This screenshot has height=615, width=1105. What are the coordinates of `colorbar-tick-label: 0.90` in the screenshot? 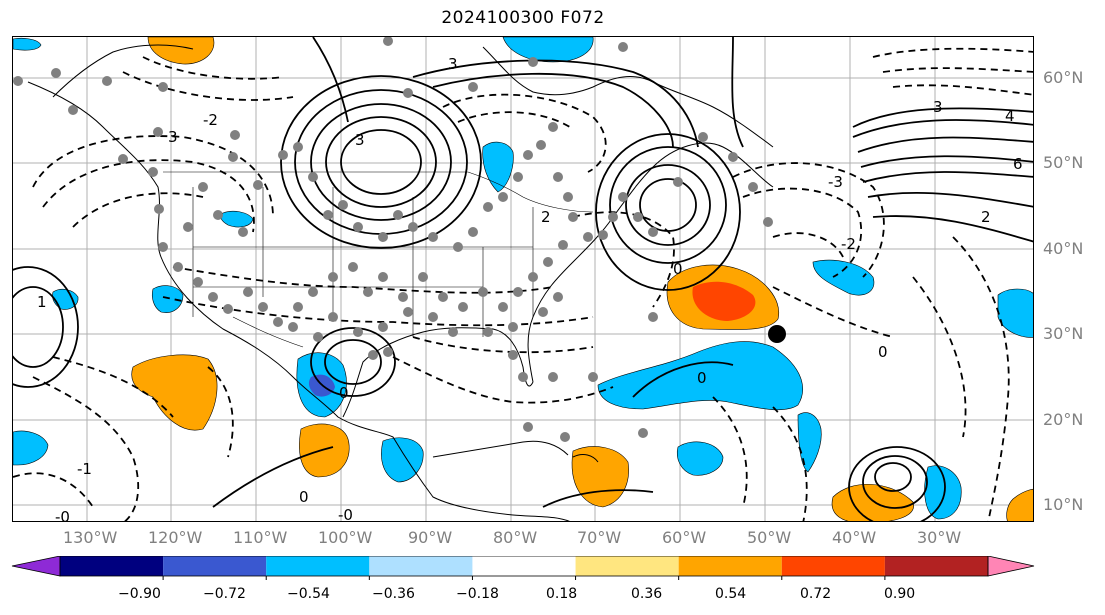 It's located at (900, 594).